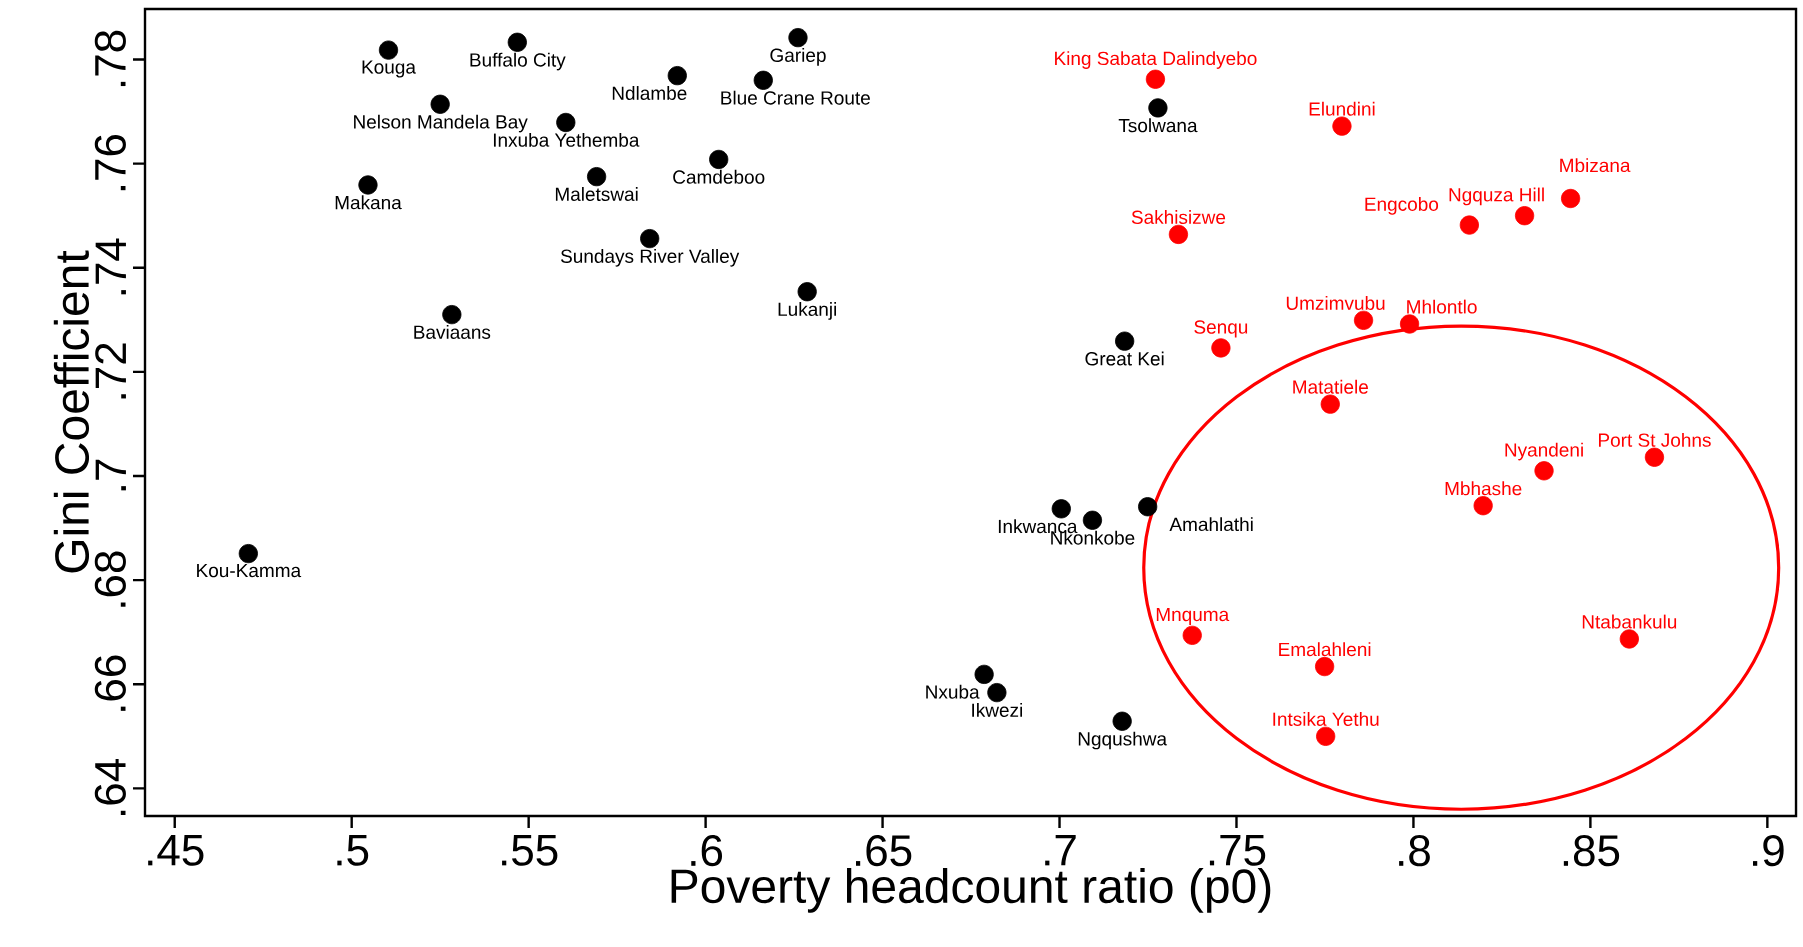 This screenshot has width=1803, height=947. I want to click on y-tick-label: .72, so click(110, 371).